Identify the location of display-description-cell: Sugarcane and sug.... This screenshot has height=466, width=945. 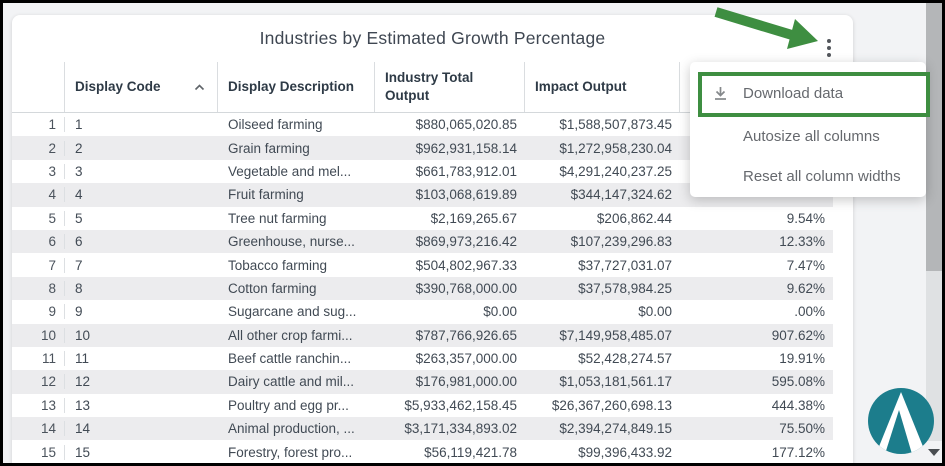
(292, 312).